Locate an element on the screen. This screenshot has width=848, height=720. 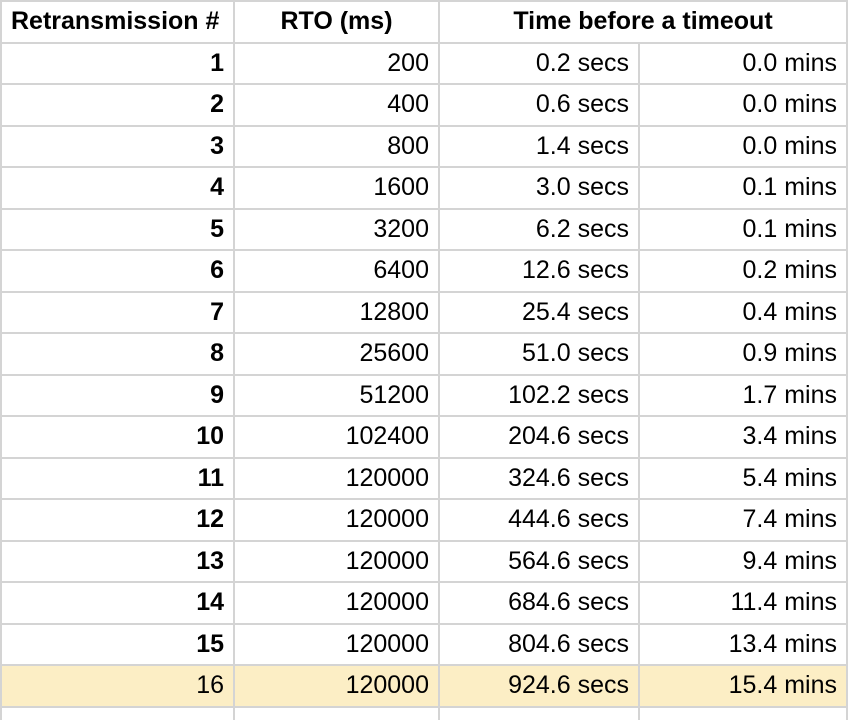
cell-retransmission-number: 2 is located at coordinates (117, 105).